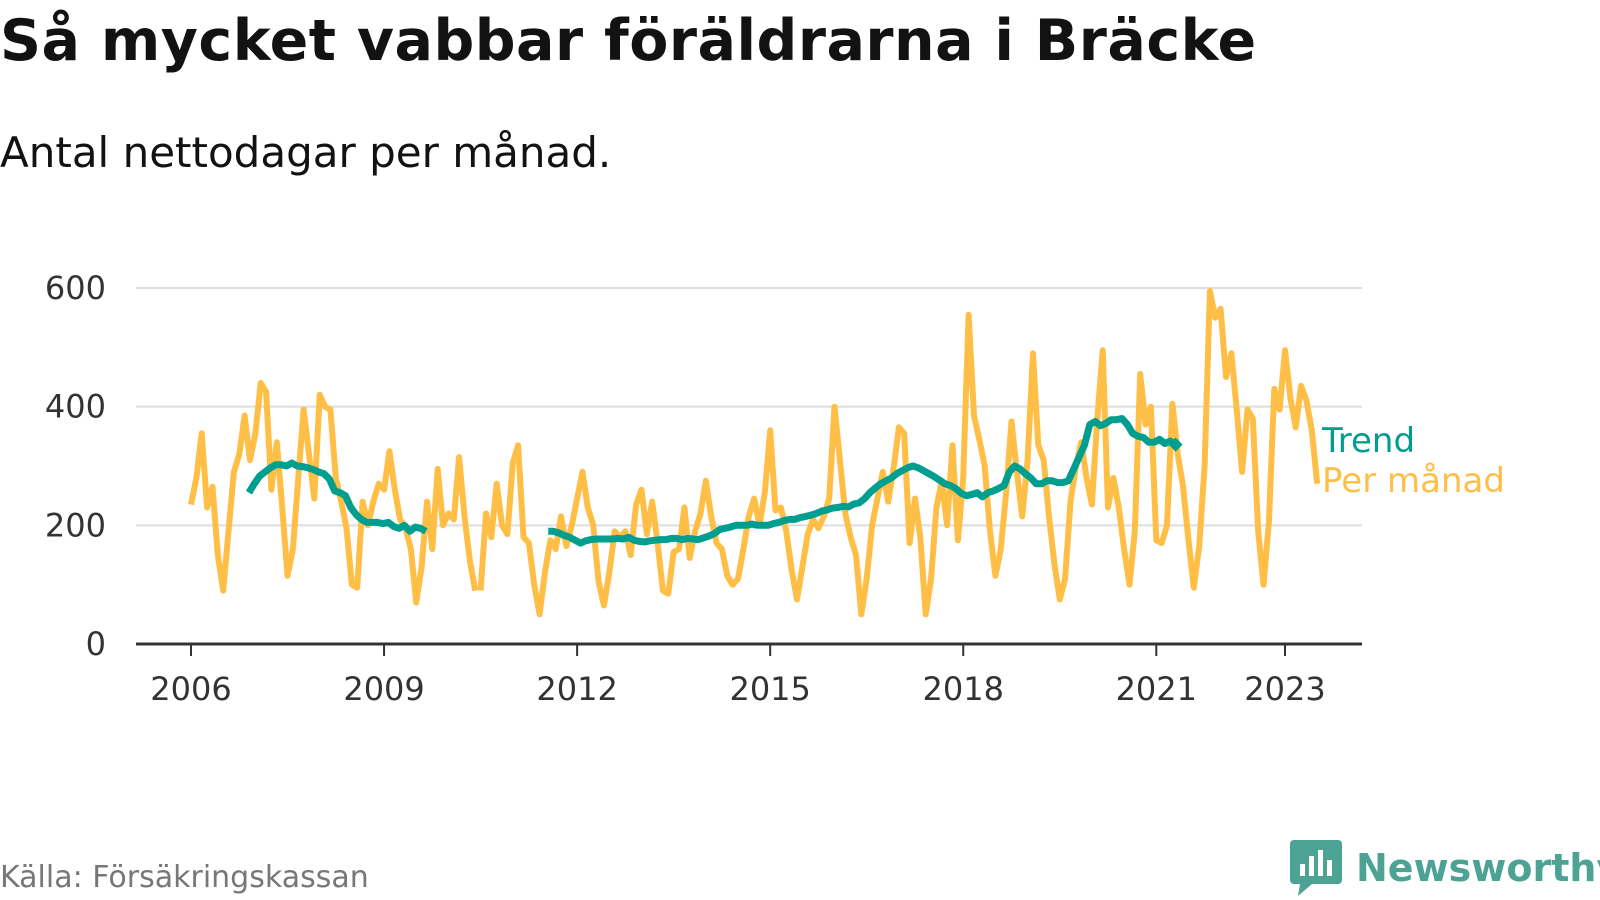 This screenshot has height=900, width=1600. I want to click on newsworthy-logo-icon, so click(1316, 868).